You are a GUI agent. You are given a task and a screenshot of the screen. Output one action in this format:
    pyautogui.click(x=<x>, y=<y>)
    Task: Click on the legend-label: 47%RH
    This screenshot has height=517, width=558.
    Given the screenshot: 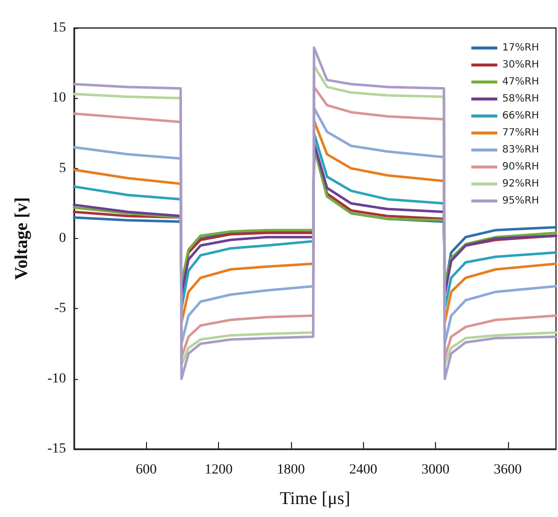 What is the action you would take?
    pyautogui.click(x=521, y=82)
    